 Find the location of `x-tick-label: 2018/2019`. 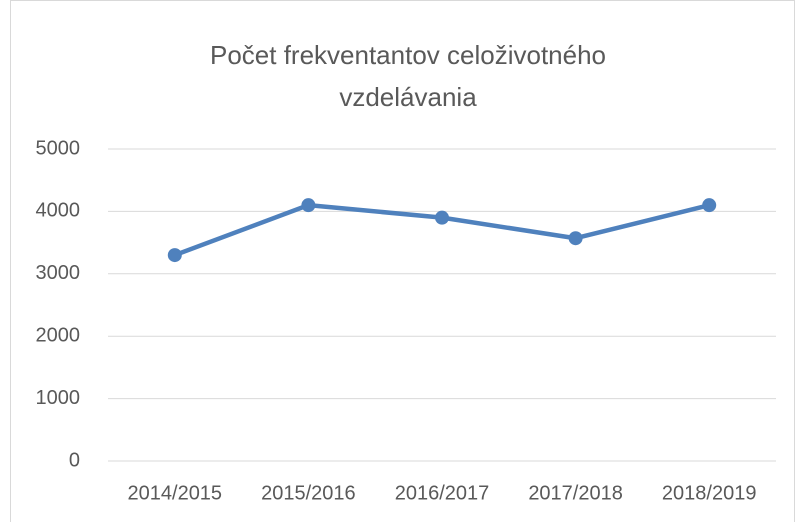

x-tick-label: 2018/2019 is located at coordinates (709, 493).